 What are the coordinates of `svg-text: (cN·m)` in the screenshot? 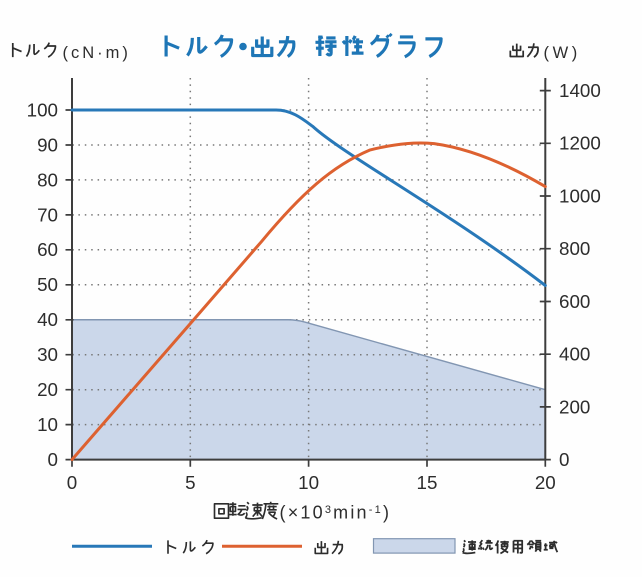 It's located at (97, 53).